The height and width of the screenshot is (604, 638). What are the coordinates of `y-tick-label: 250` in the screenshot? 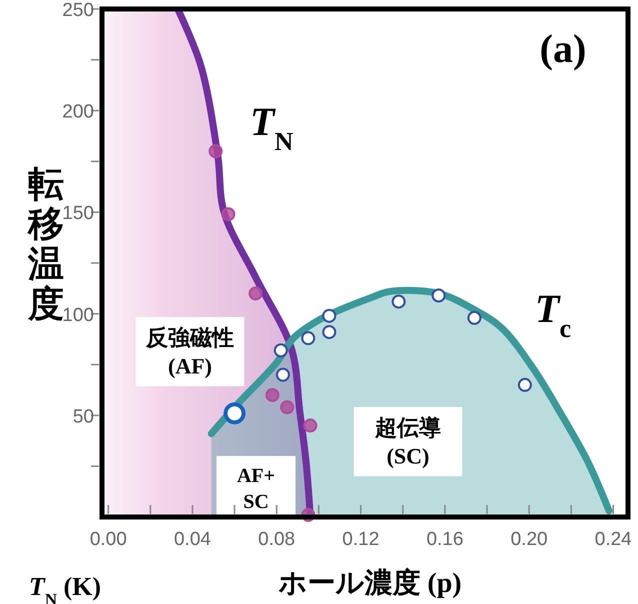 It's located at (78, 10).